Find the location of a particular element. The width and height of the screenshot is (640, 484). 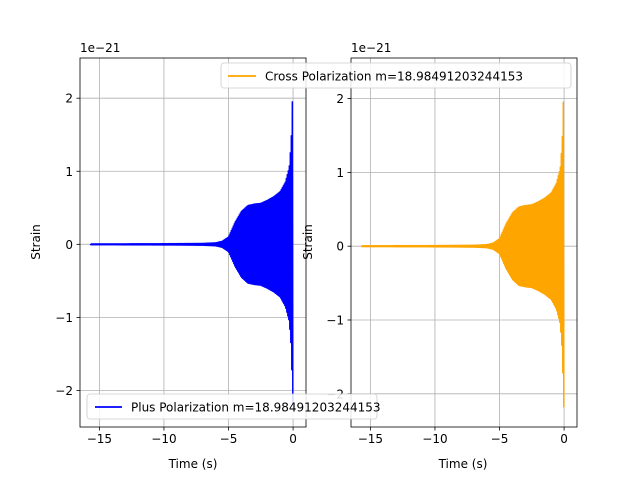

left-x-tick-label: 0 is located at coordinates (293, 439).